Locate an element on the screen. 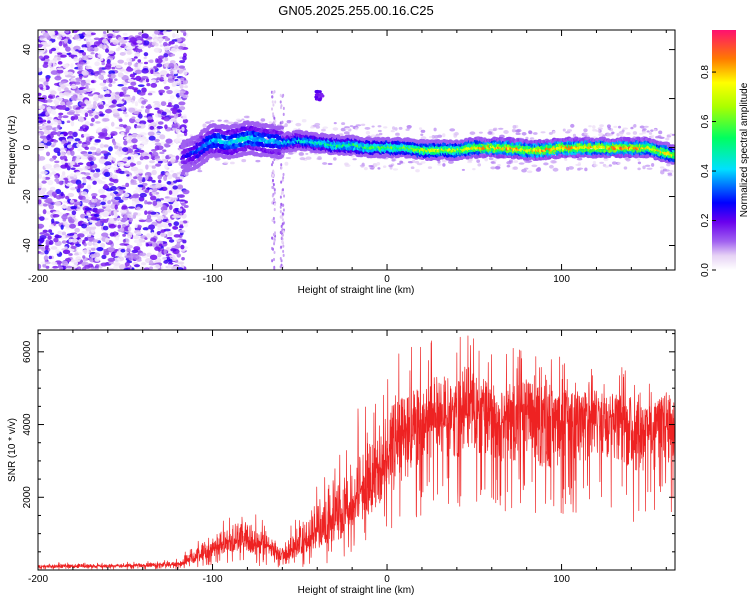  figure-title: GN05.2025.255.00.16.C25 is located at coordinates (355, 10).